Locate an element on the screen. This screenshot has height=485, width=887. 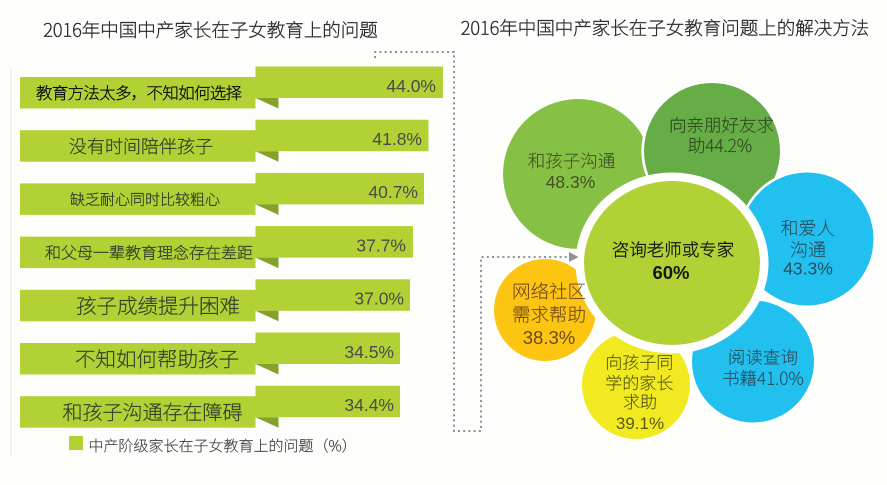
svg-text: 37.0% is located at coordinates (379, 299).